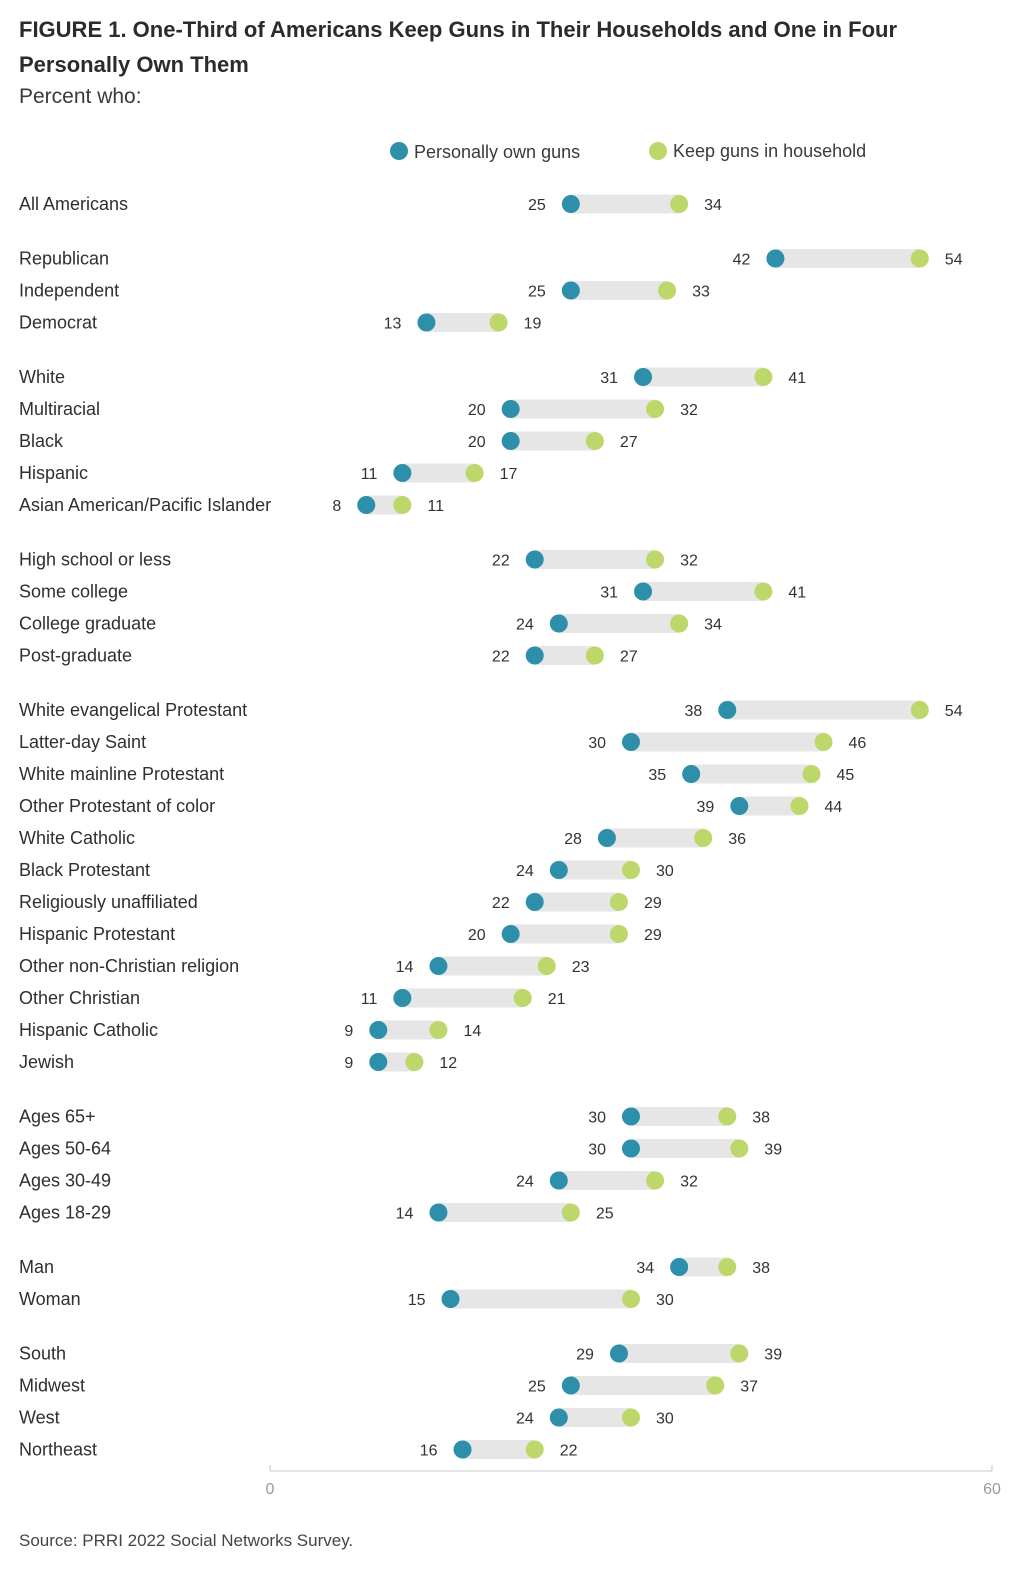  What do you see at coordinates (477, 442) in the screenshot?
I see `own-value-label: 20` at bounding box center [477, 442].